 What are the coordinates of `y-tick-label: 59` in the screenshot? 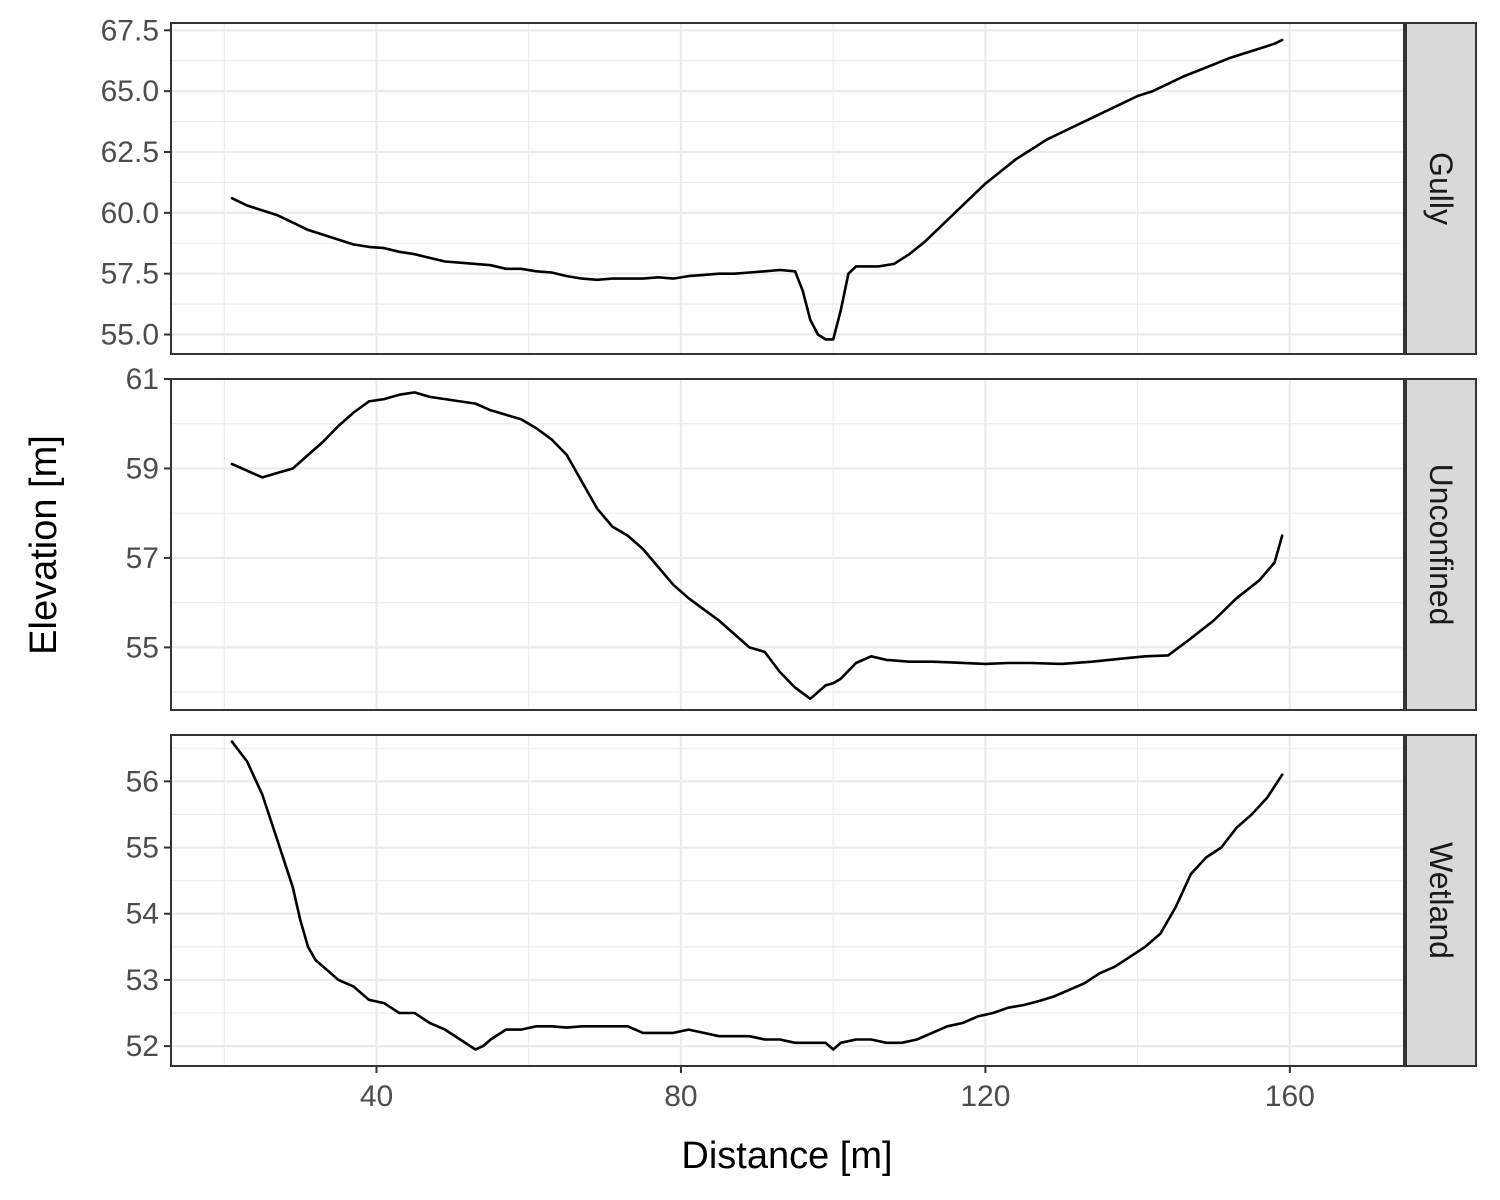 It's located at (142, 468).